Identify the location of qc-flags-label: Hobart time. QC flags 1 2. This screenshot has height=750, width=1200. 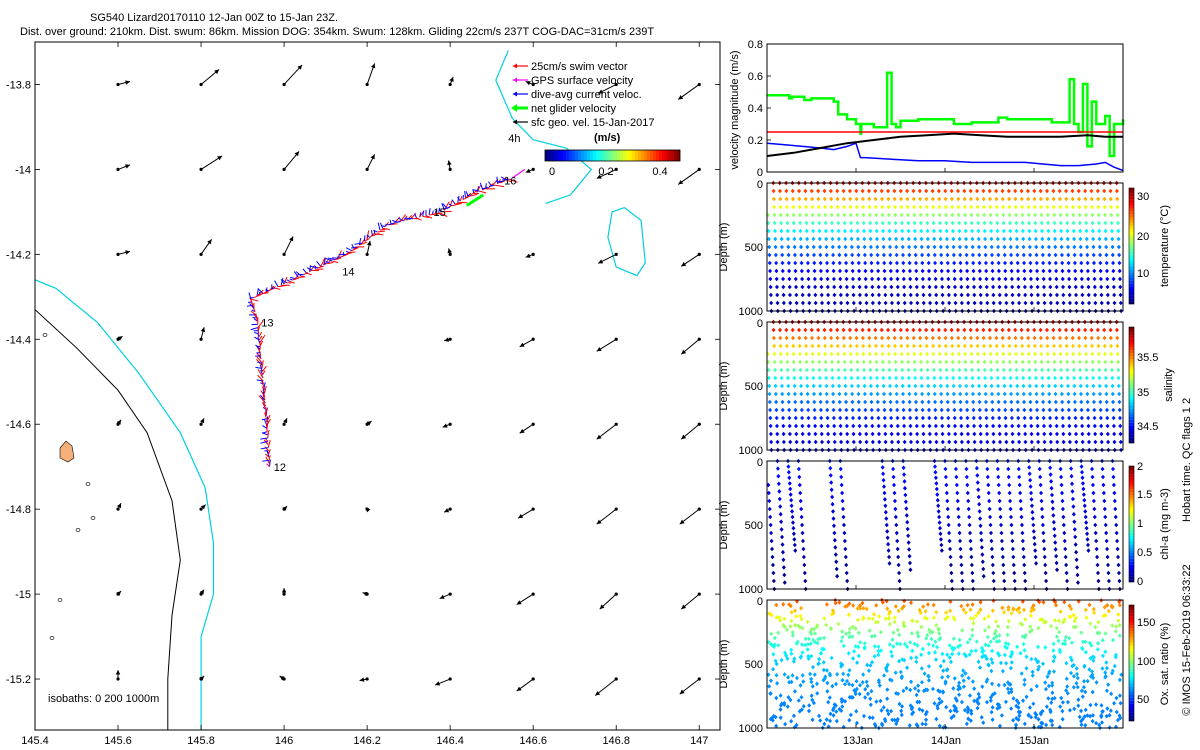
(1187, 460).